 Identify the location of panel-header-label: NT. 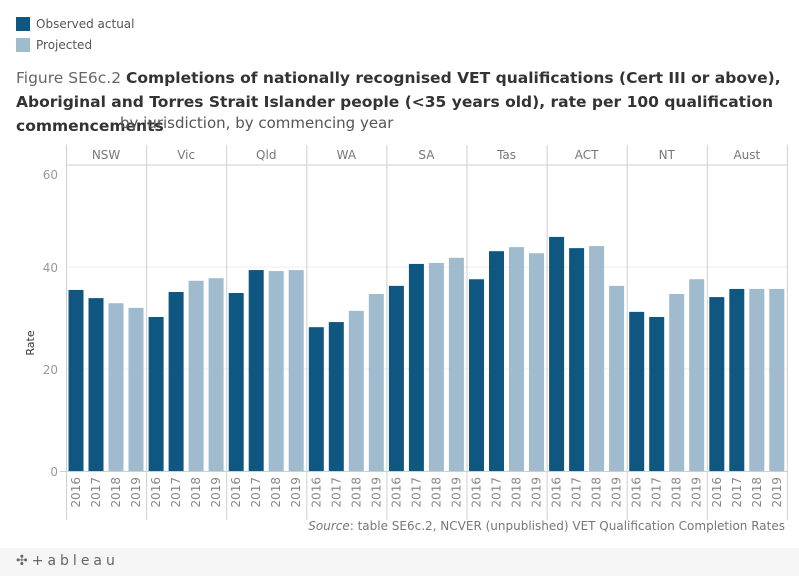
(667, 155).